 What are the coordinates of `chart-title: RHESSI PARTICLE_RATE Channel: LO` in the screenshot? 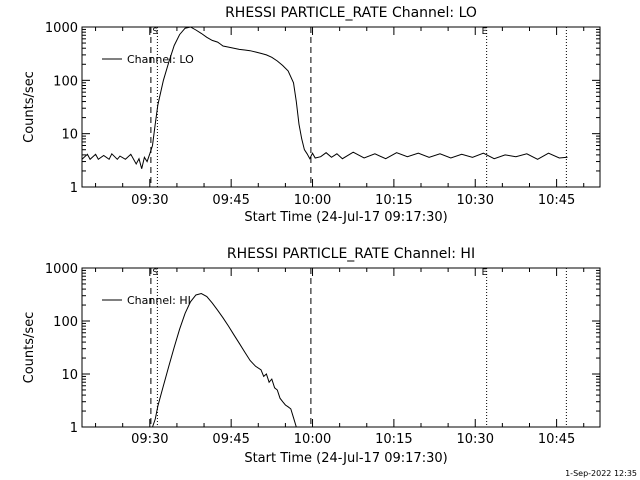 It's located at (351, 13).